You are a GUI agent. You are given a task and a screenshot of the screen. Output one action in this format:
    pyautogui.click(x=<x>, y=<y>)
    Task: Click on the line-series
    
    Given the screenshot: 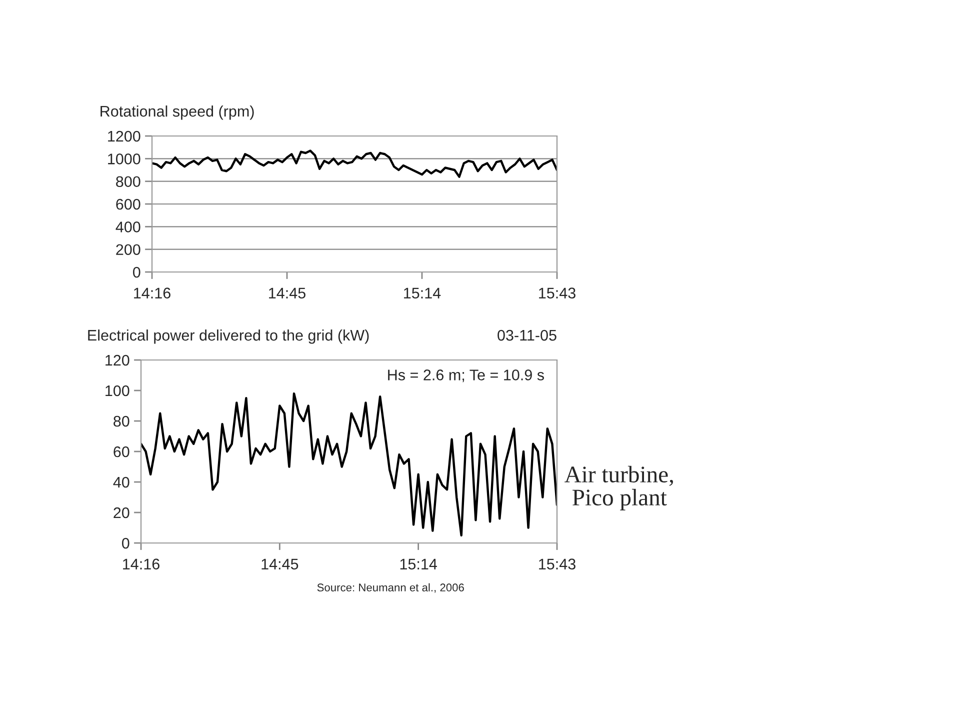 What is the action you would take?
    pyautogui.click(x=349, y=464)
    